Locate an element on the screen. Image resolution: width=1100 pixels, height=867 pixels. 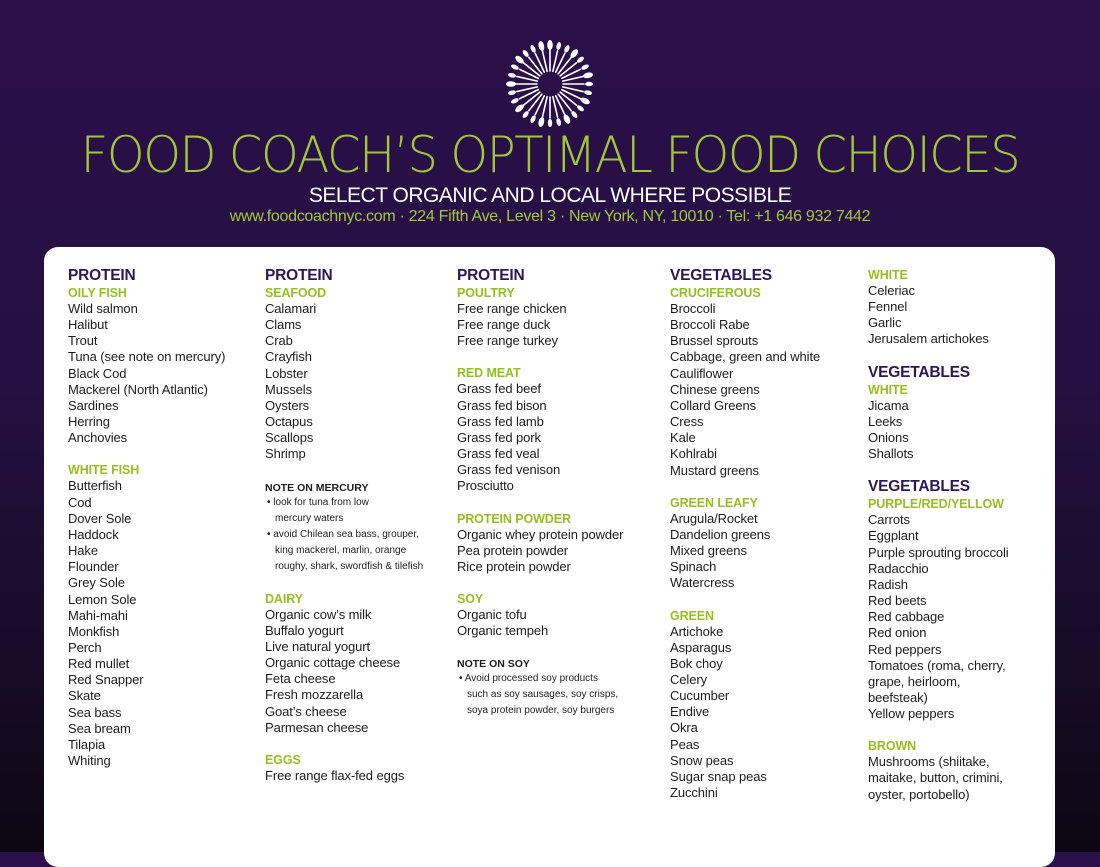
list-item: Parmesan cheese is located at coordinates (317, 727).